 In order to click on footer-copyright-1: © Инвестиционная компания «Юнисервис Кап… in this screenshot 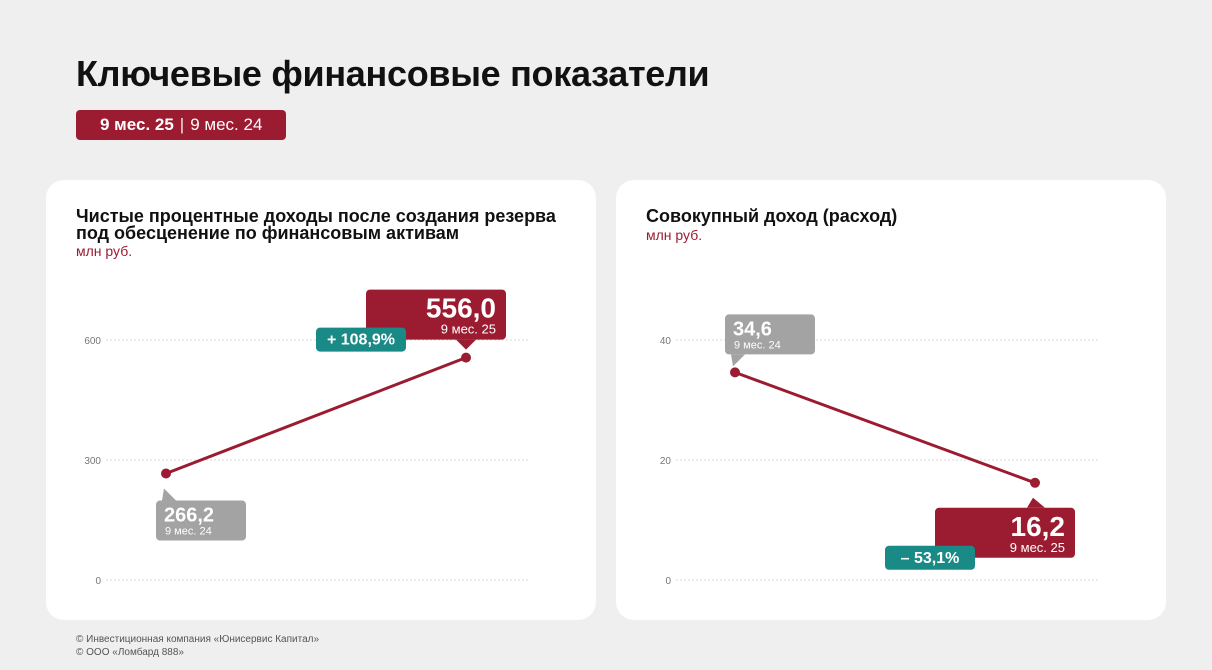, I will do `click(198, 639)`.